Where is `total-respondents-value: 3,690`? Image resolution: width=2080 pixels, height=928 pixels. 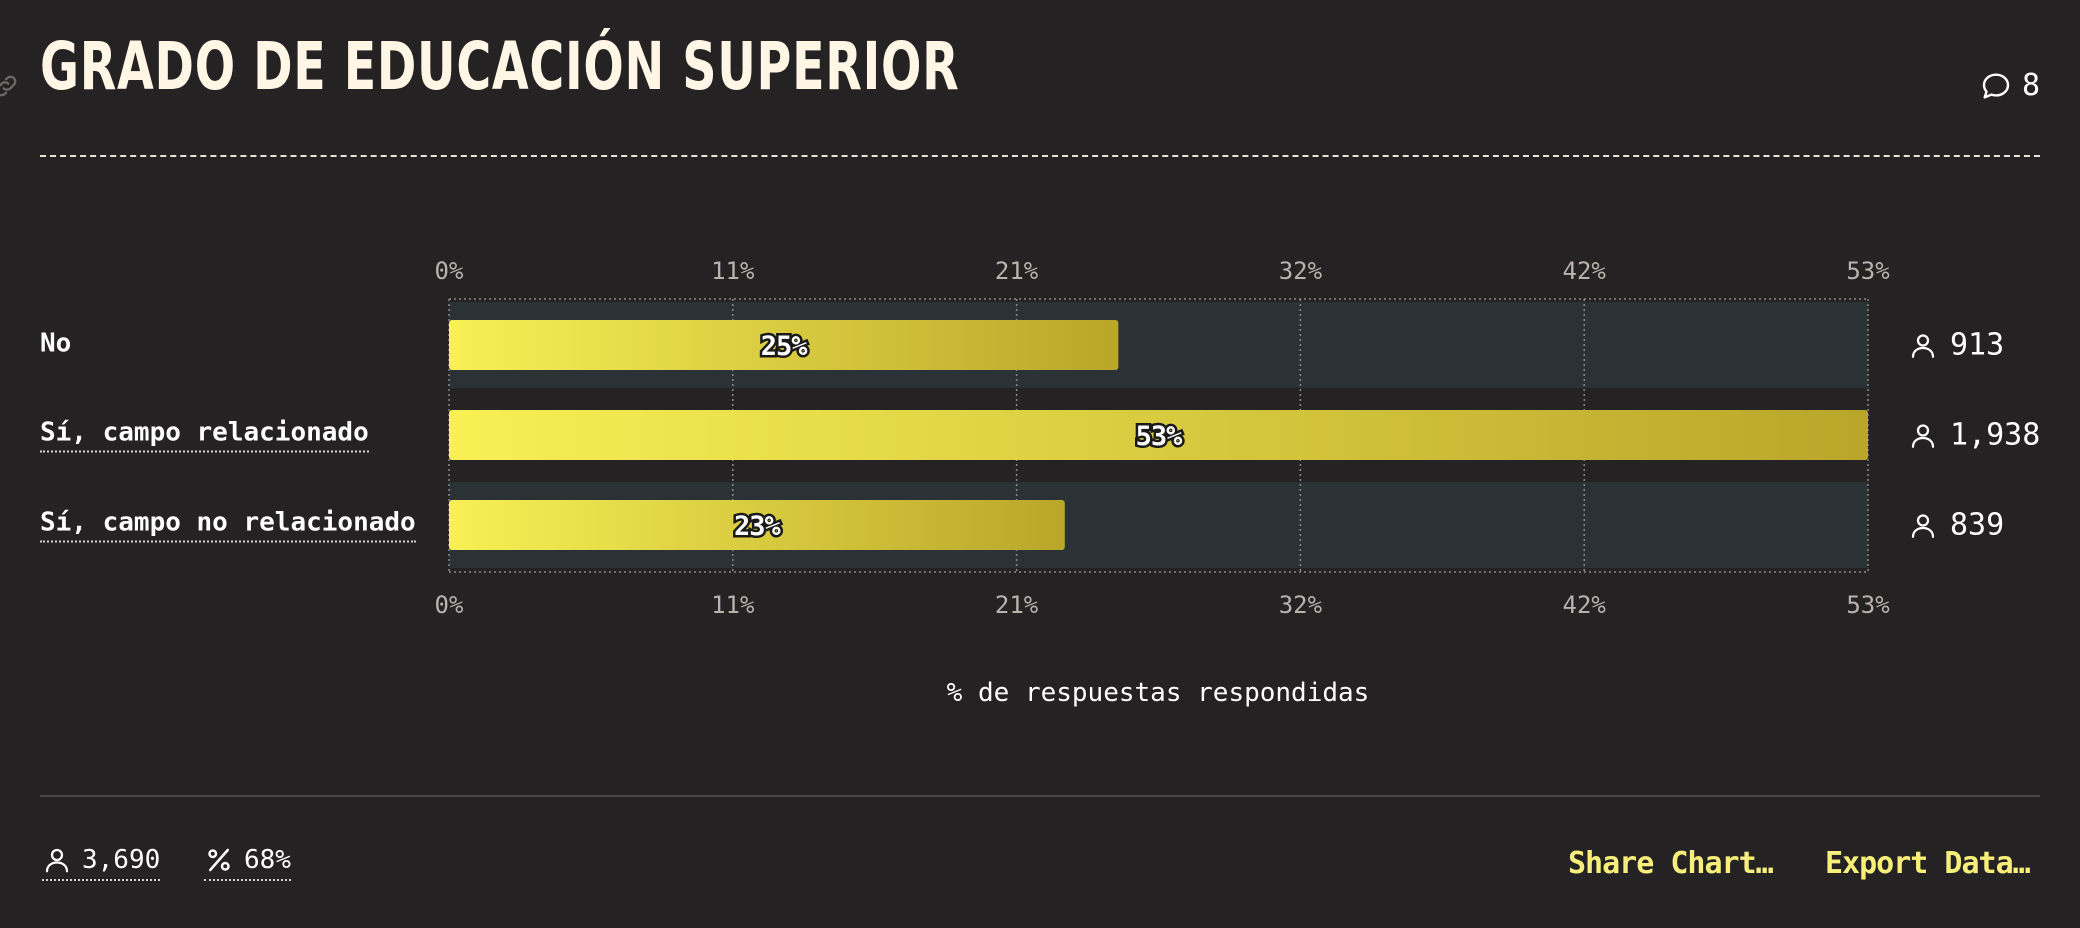
total-respondents-value: 3,690 is located at coordinates (121, 860).